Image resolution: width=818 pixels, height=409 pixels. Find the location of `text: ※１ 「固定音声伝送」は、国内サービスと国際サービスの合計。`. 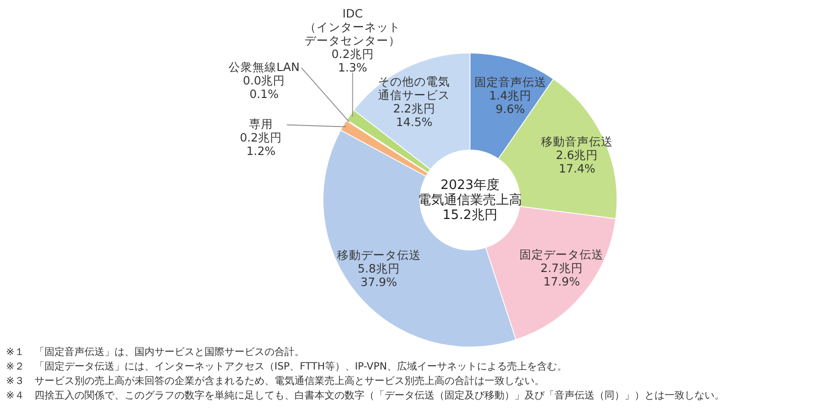

text: ※１ 「固定音声伝送」は、国内サービスと国際サービスの合計。 is located at coordinates (155, 352).